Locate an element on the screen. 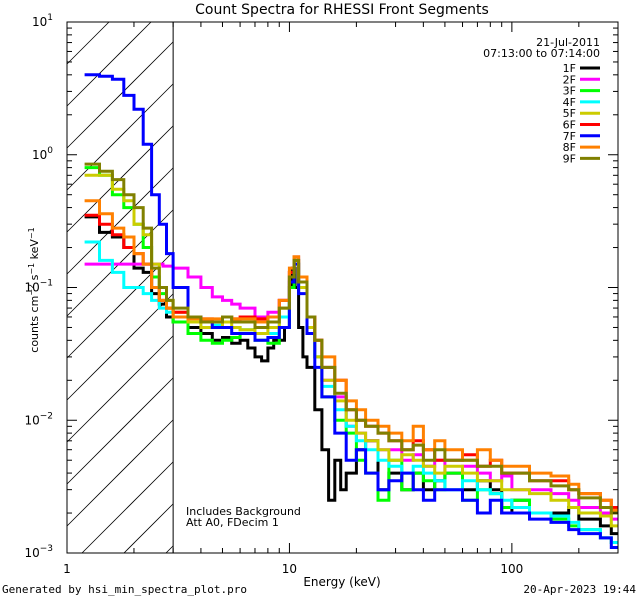  y-tick-label: 10⁻² is located at coordinates (38, 419).